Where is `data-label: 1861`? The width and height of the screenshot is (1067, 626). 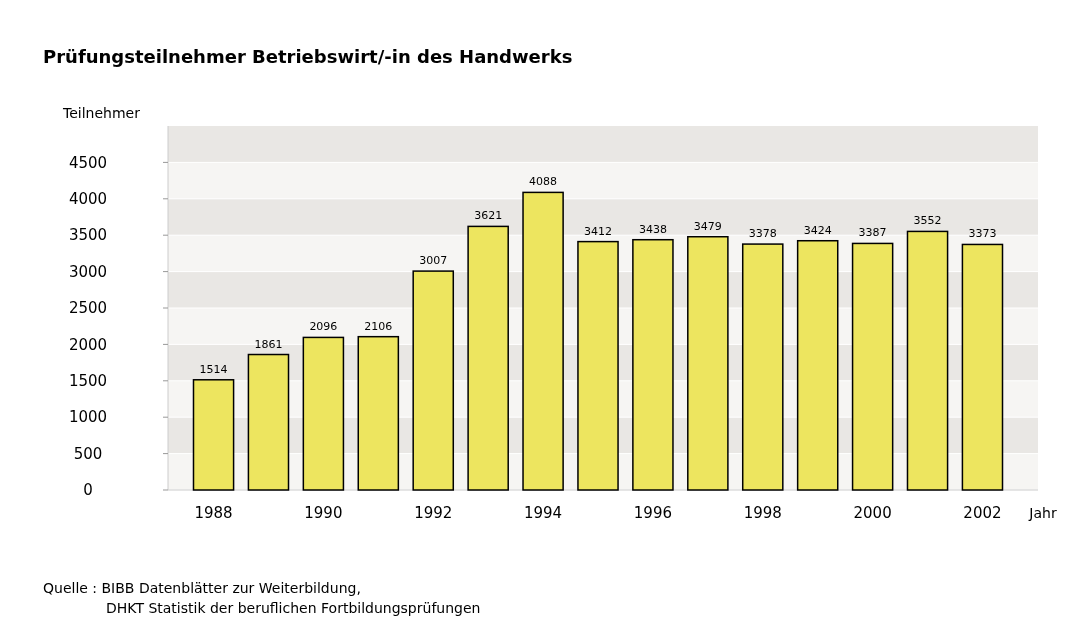
data-label: 1861 is located at coordinates (268, 344).